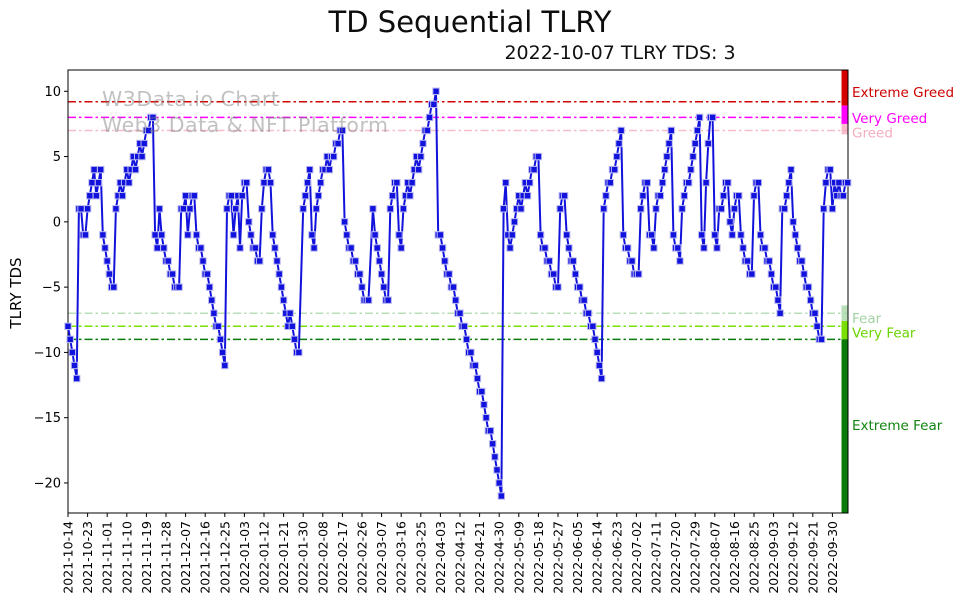 This screenshot has width=962, height=614. What do you see at coordinates (884, 333) in the screenshot?
I see `zone-label-very-fear: Very Fear` at bounding box center [884, 333].